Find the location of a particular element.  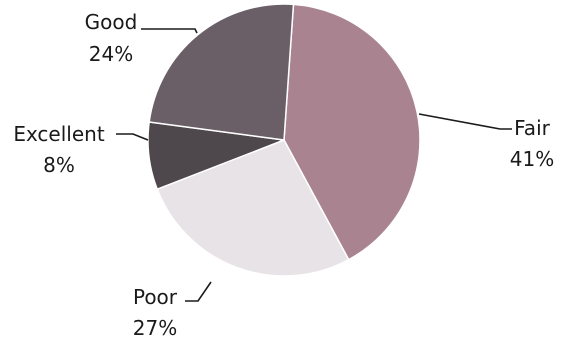

leader-line-fair is located at coordinates (465, 121).